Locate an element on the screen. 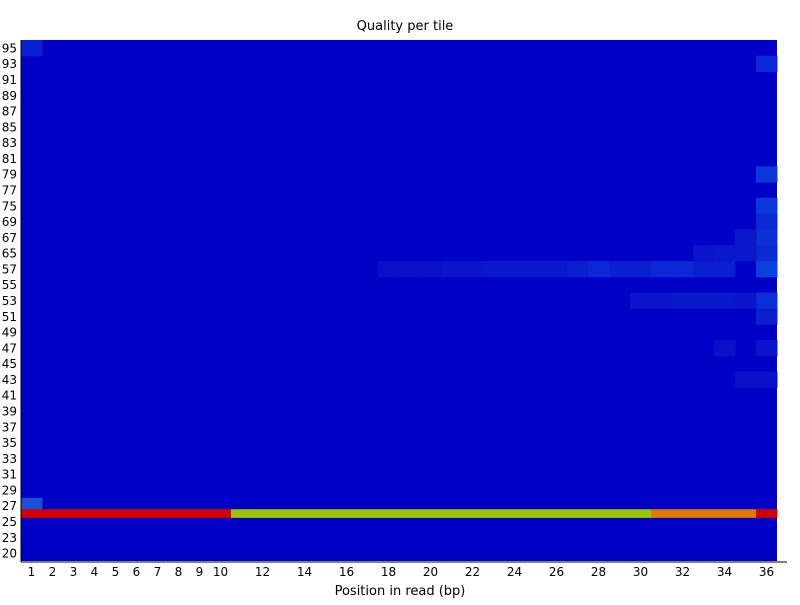 This screenshot has width=800, height=605. y-tick-label: 35 is located at coordinates (9, 443).